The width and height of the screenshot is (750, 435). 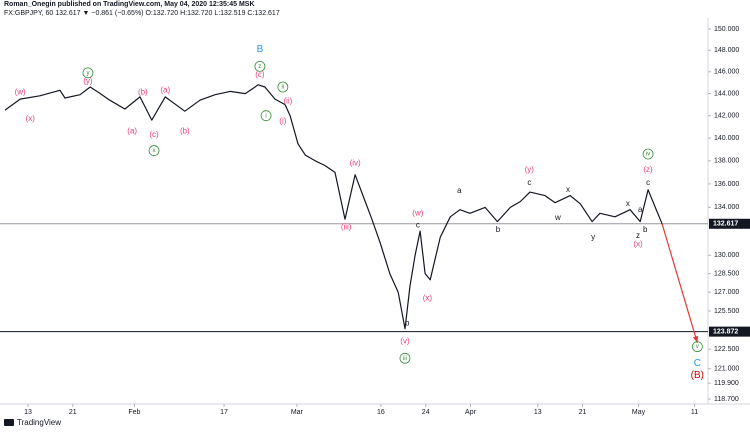 What do you see at coordinates (224, 412) in the screenshot?
I see `x-tick-label: 17` at bounding box center [224, 412].